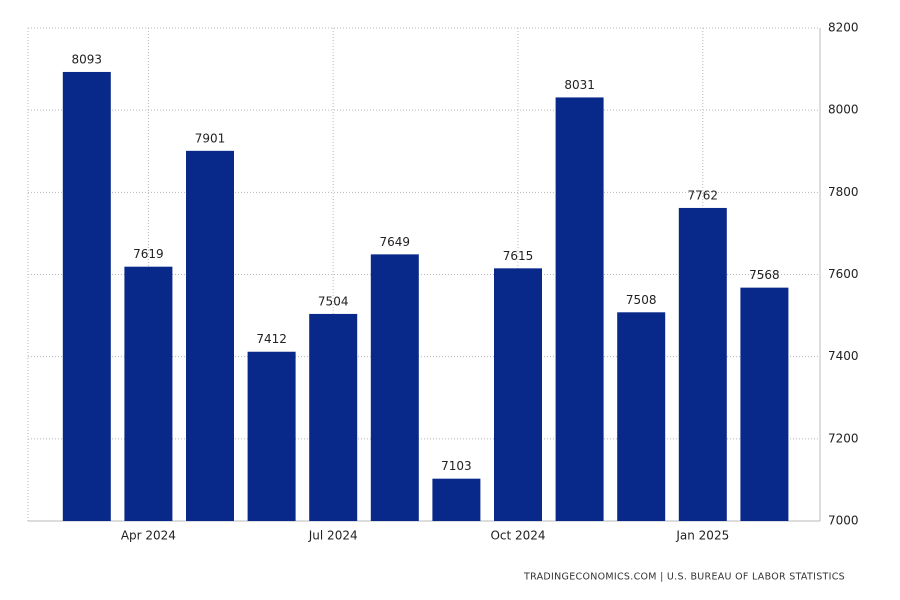 The width and height of the screenshot is (900, 600). Describe the element at coordinates (703, 195) in the screenshot. I see `value-label: 7762` at that location.